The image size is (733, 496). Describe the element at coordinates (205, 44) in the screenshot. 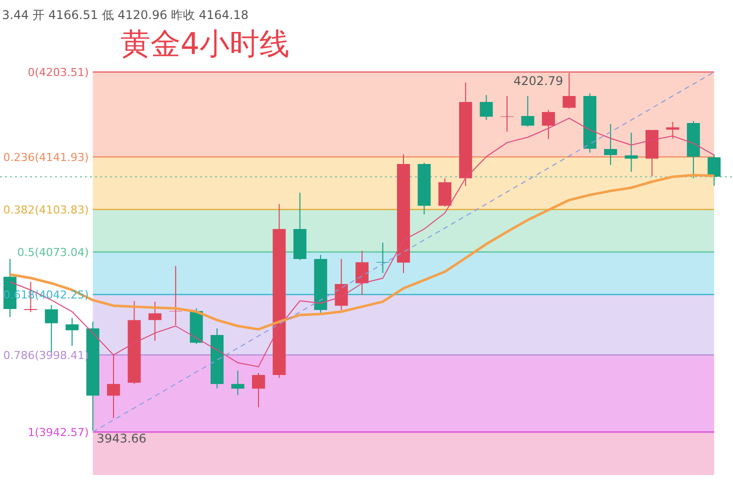

I see `chart-title: 黄金4小时线` at that location.